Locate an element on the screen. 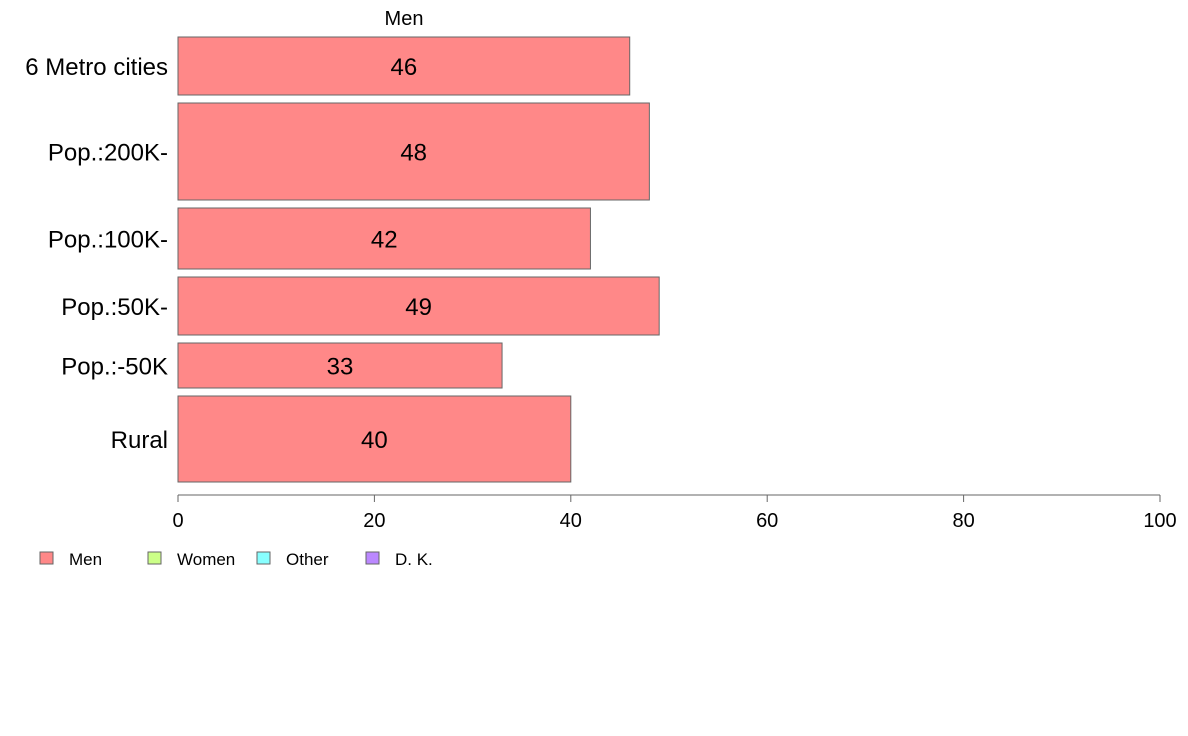  legend-label: Other is located at coordinates (307, 559).